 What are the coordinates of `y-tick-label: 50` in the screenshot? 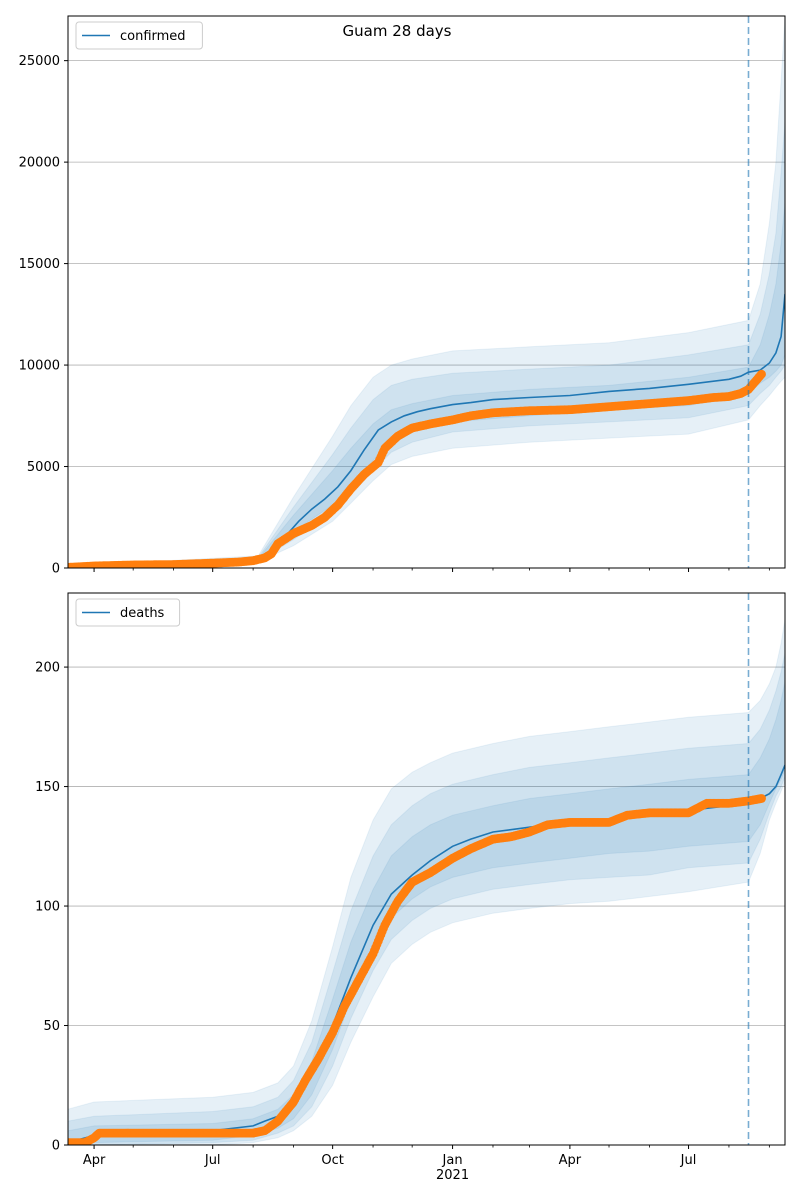 It's located at (51, 1026).